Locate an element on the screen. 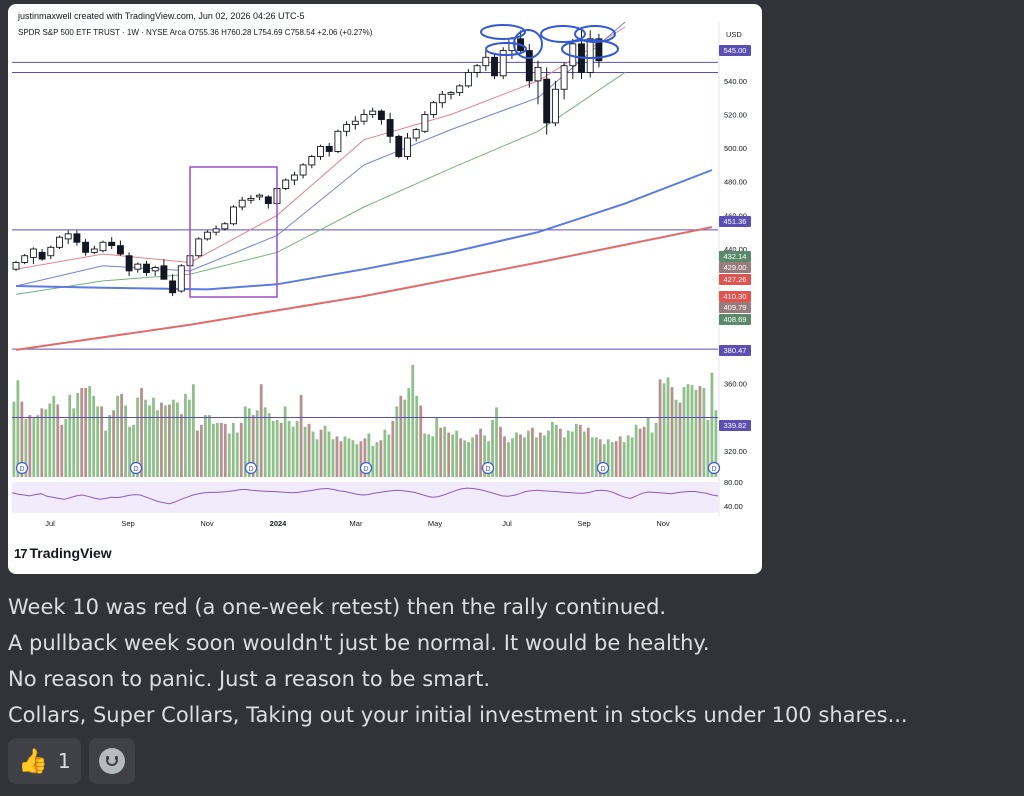  y-tick-label: 500.00 is located at coordinates (735, 148).